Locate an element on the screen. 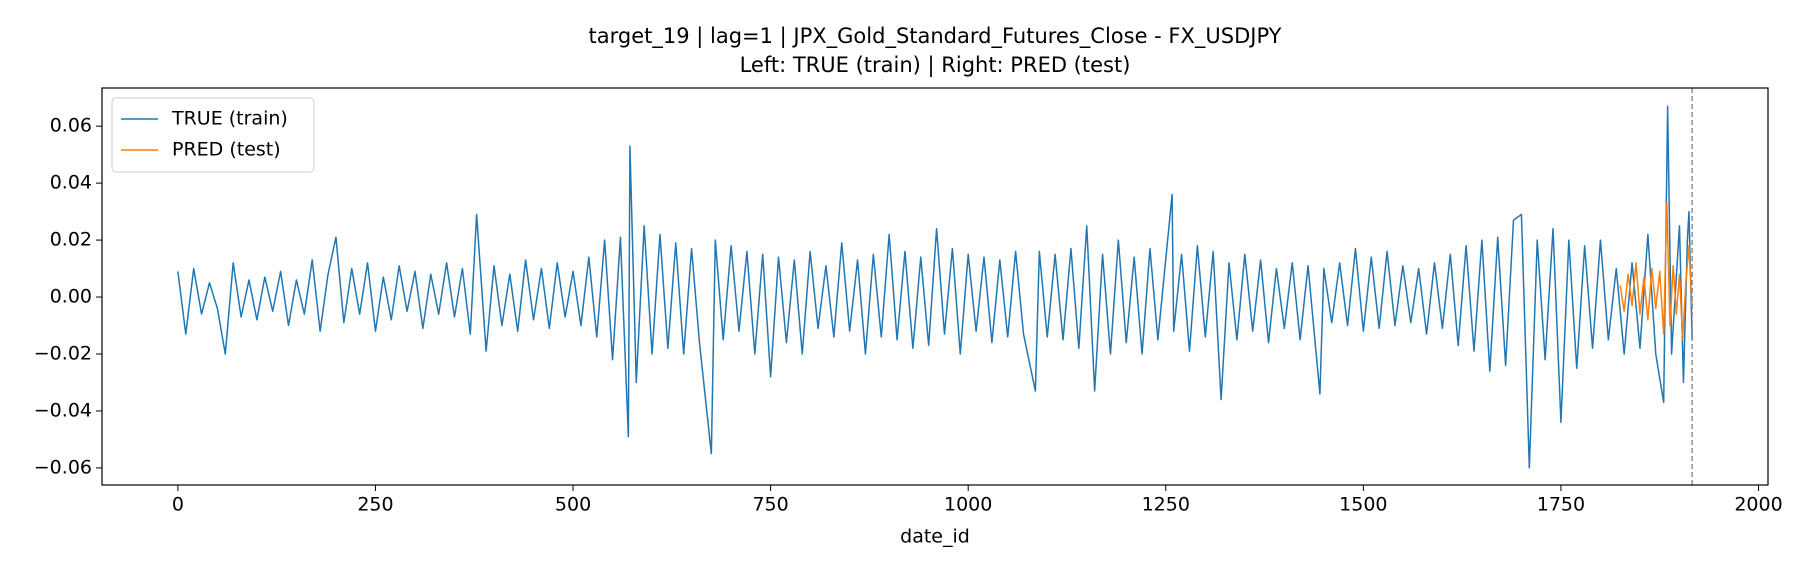 Image resolution: width=1800 pixels, height=574 pixels. y-tick-label: 0.06 is located at coordinates (71, 126).